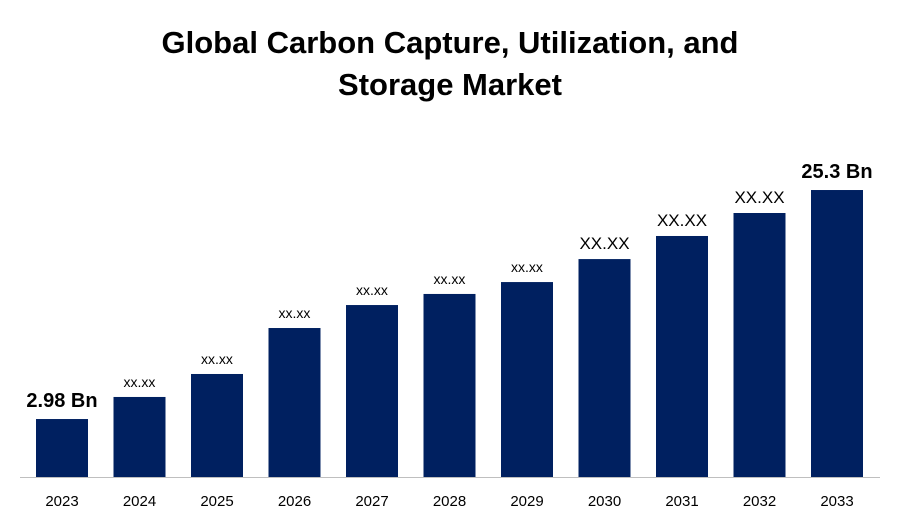 The image size is (900, 525). What do you see at coordinates (294, 402) in the screenshot?
I see `bar-2026` at bounding box center [294, 402].